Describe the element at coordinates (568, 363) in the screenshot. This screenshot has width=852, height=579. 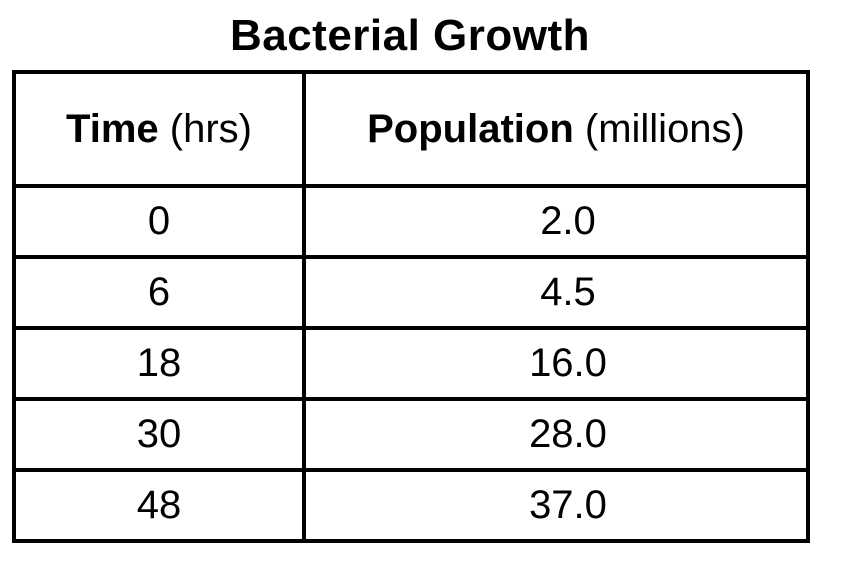
I see `population-value: 16.0` at that location.